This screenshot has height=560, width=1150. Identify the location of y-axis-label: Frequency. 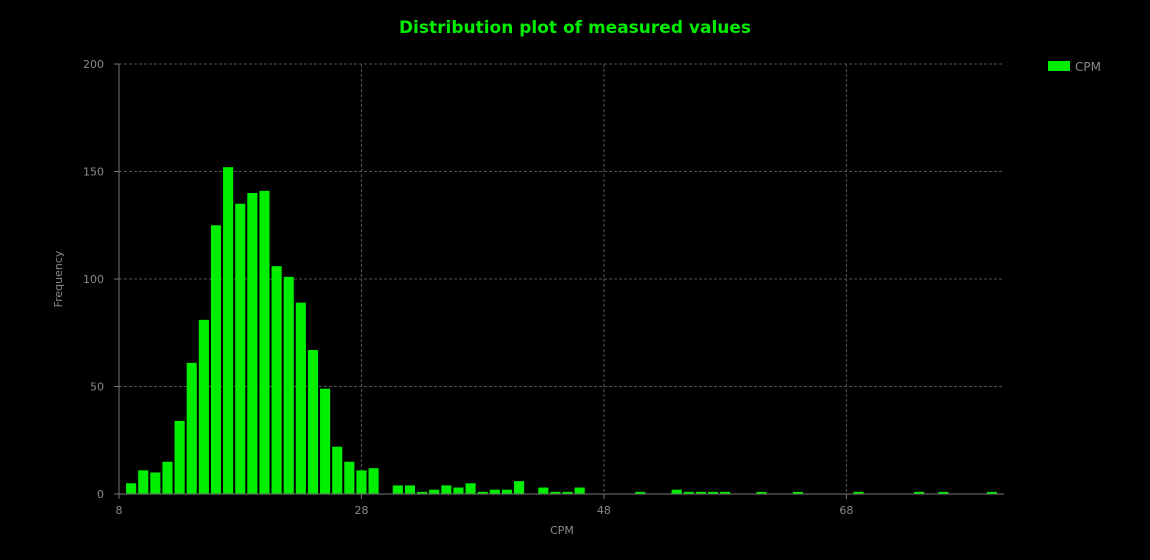
(58, 278).